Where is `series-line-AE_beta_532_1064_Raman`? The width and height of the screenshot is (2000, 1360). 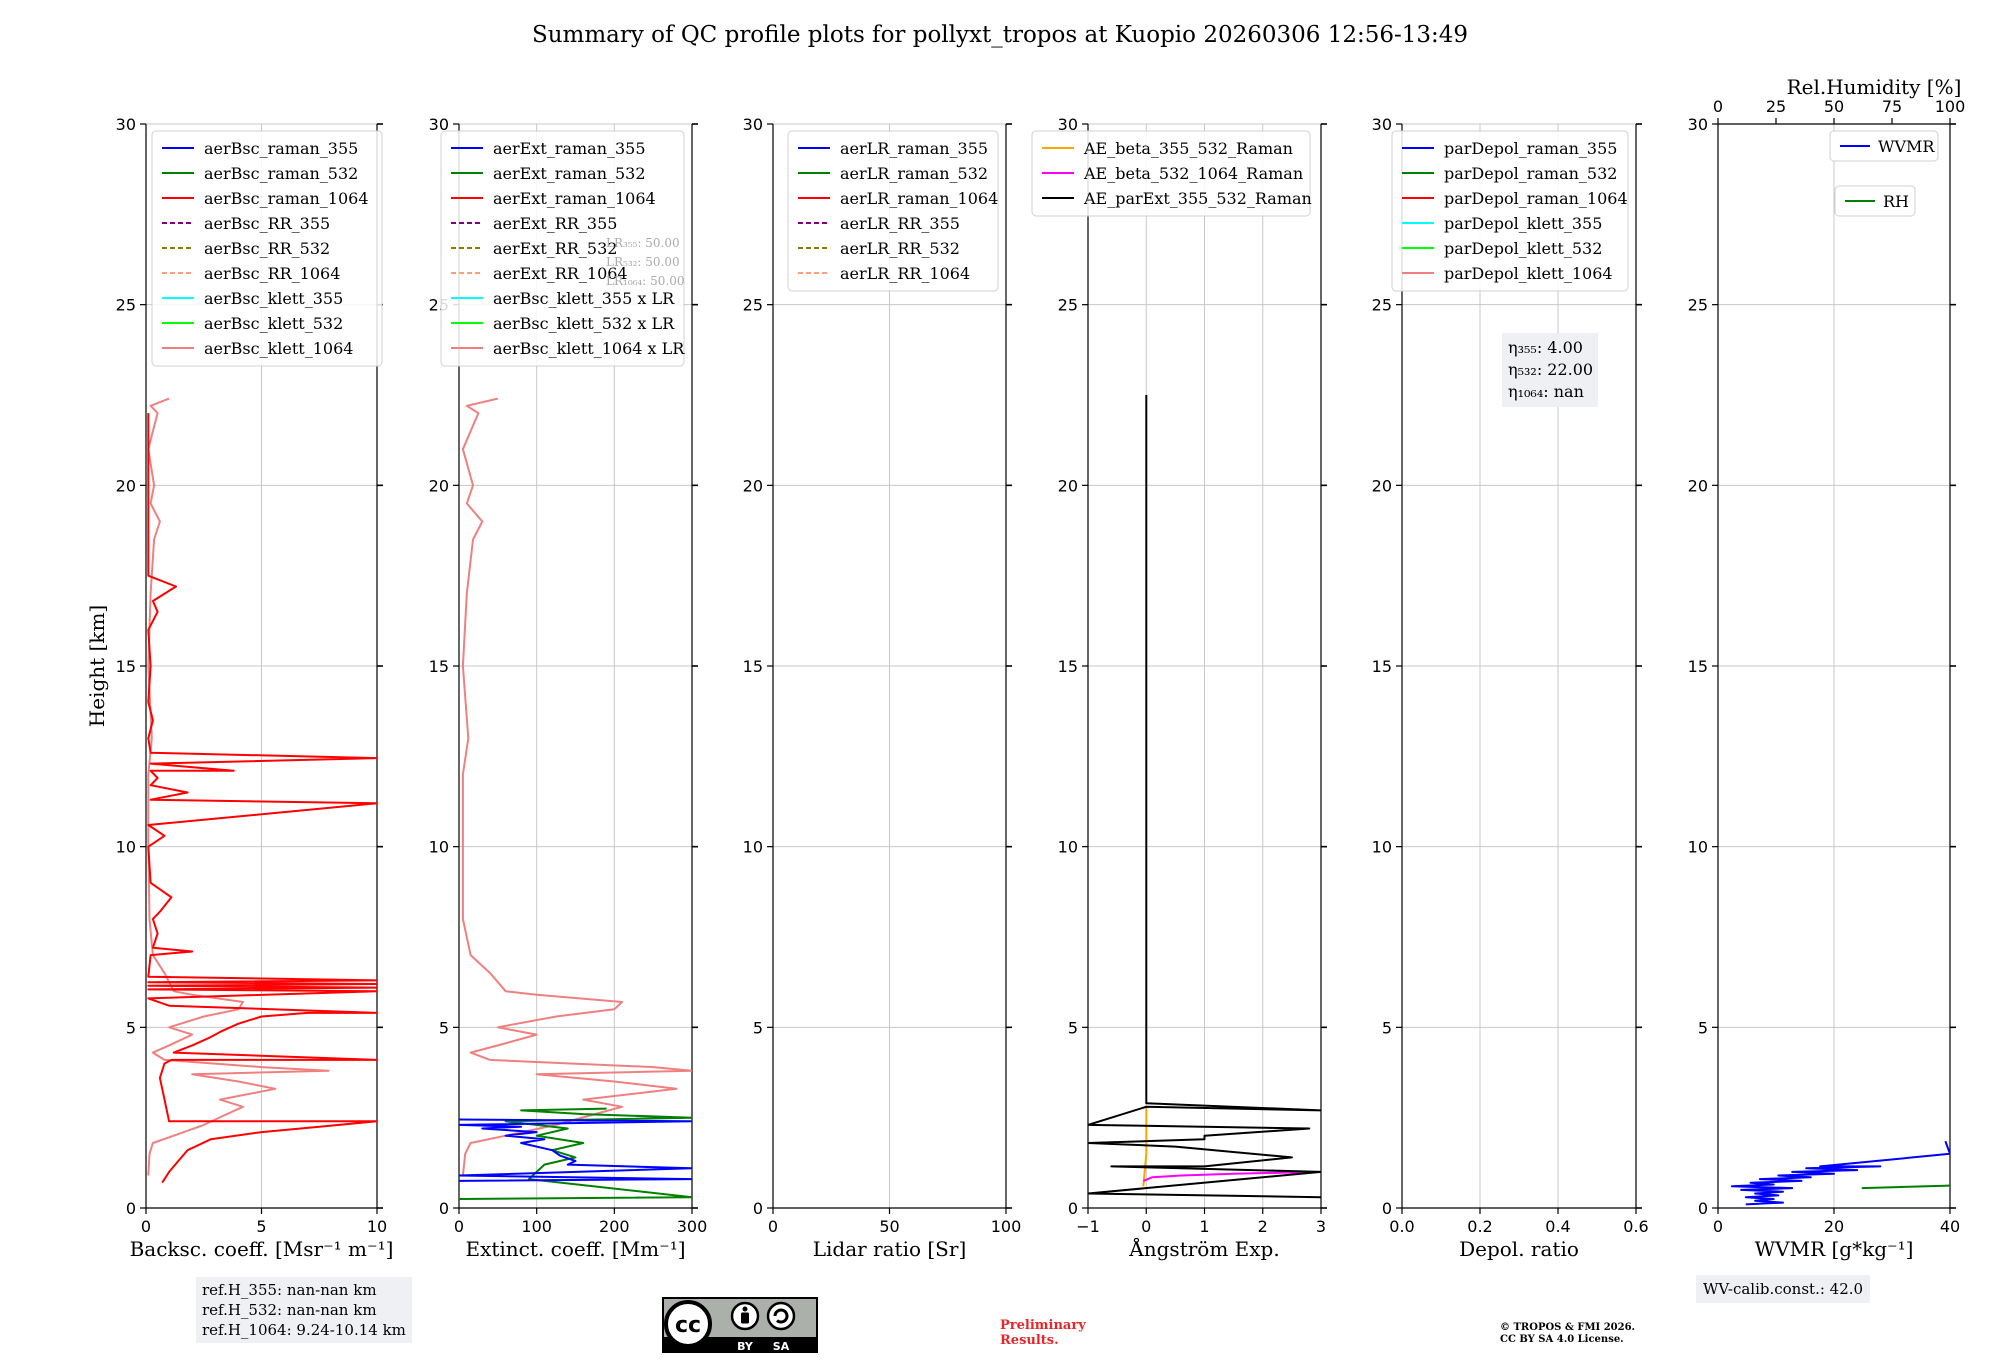 series-line-AE_beta_532_1064_Raman is located at coordinates (1231, 1176).